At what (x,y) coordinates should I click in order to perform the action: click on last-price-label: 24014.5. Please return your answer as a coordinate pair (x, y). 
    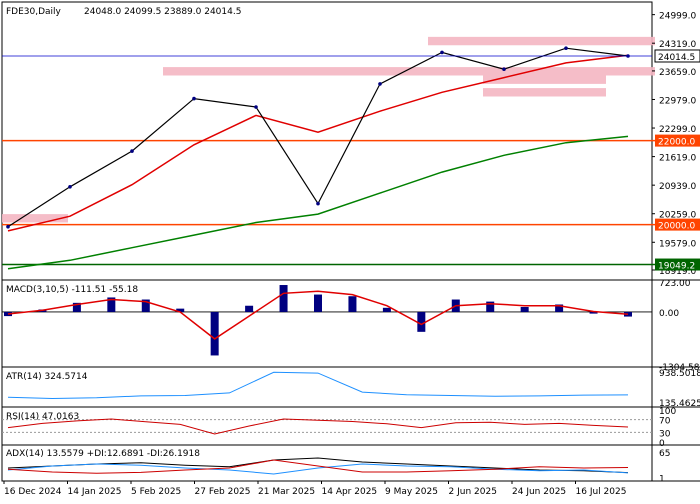
    Looking at the image, I should click on (676, 58).